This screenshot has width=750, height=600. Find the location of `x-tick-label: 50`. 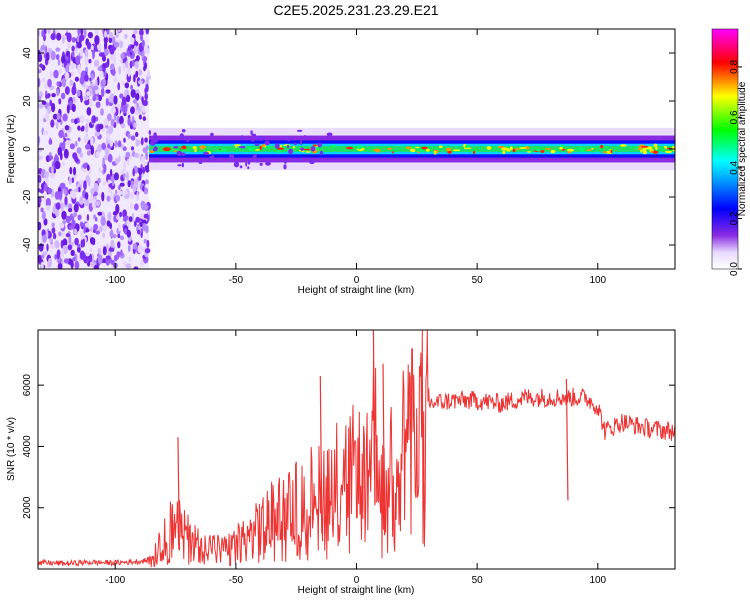

x-tick-label: 50 is located at coordinates (478, 580).